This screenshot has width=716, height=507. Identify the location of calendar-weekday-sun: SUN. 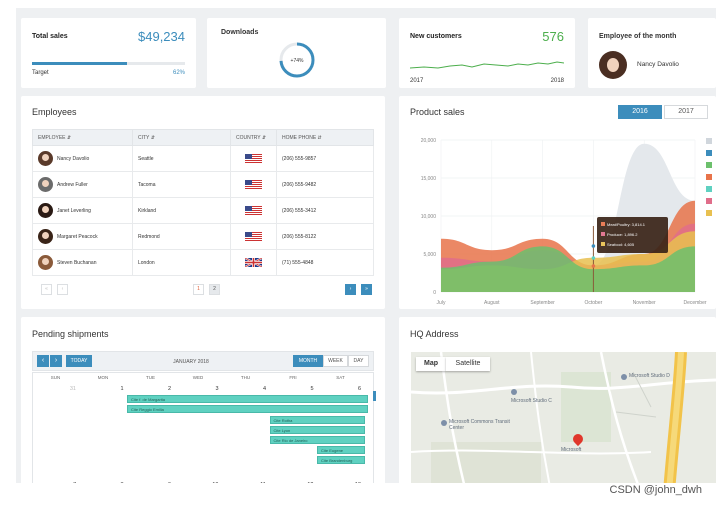
(55, 377).